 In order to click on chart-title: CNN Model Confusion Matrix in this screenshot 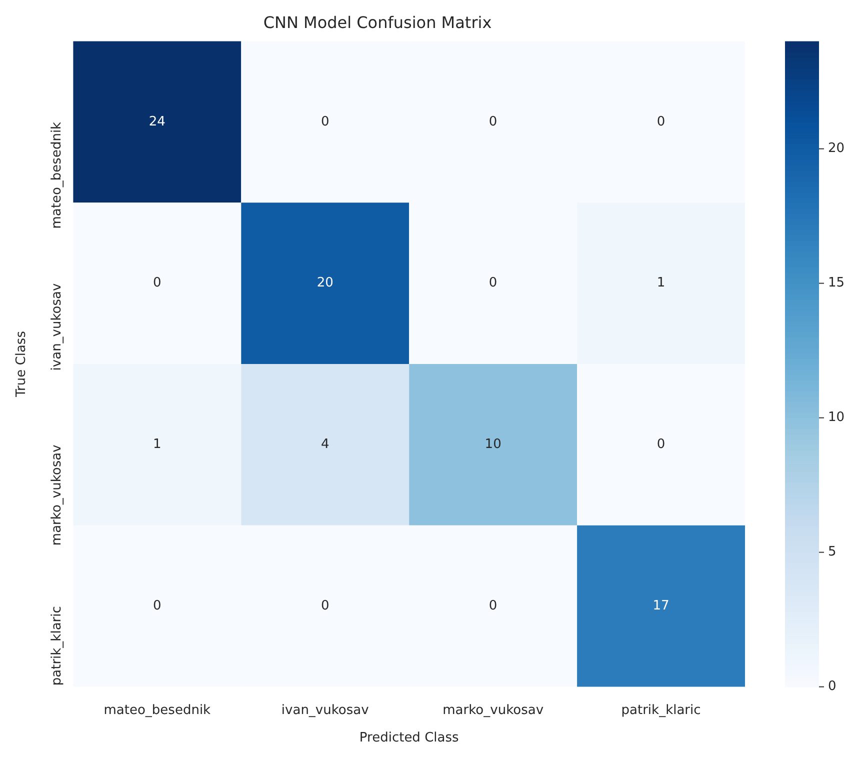, I will do `click(377, 22)`.